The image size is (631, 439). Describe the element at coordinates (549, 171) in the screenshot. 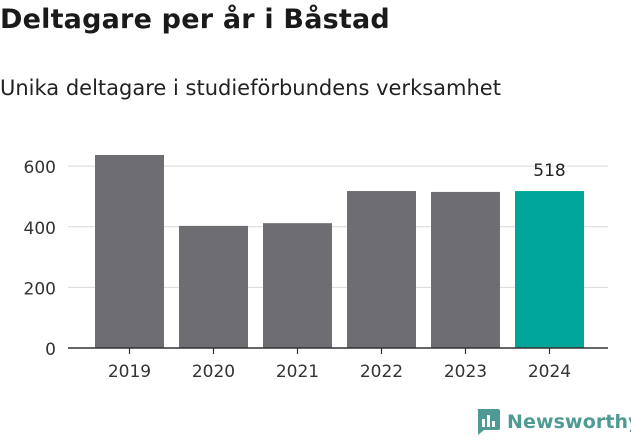

I see `data-label: 518` at that location.